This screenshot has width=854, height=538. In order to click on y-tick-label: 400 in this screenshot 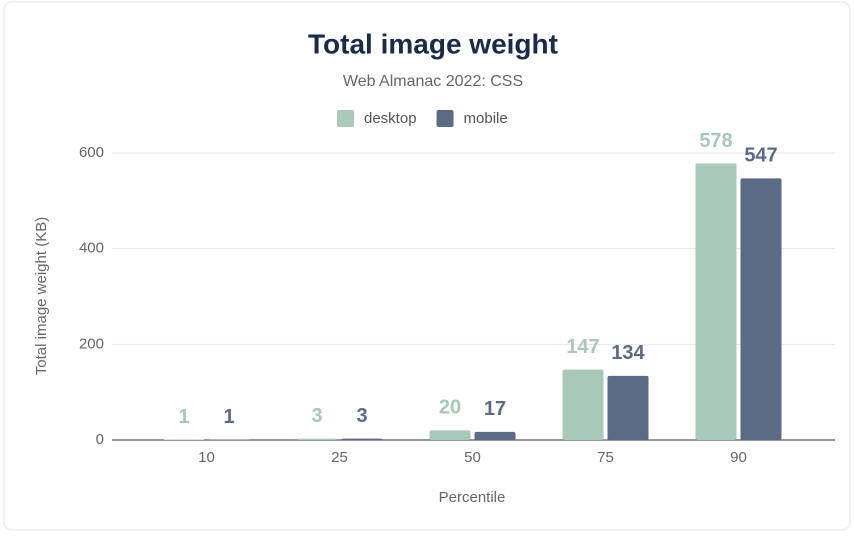, I will do `click(91, 248)`.